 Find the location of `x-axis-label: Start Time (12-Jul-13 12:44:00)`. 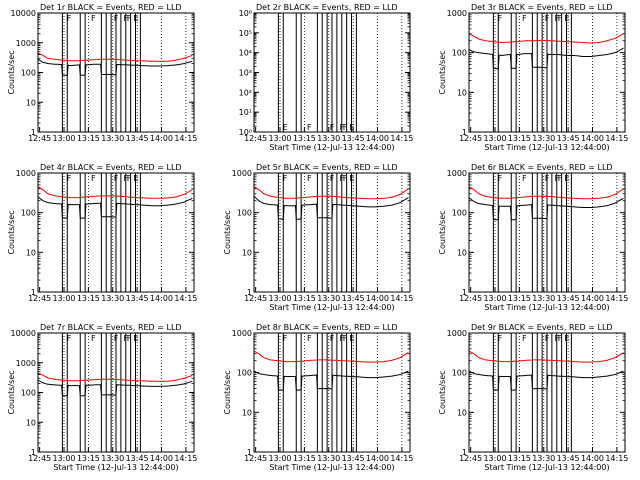

x-axis-label: Start Time (12-Jul-13 12:44:00) is located at coordinates (331, 467).